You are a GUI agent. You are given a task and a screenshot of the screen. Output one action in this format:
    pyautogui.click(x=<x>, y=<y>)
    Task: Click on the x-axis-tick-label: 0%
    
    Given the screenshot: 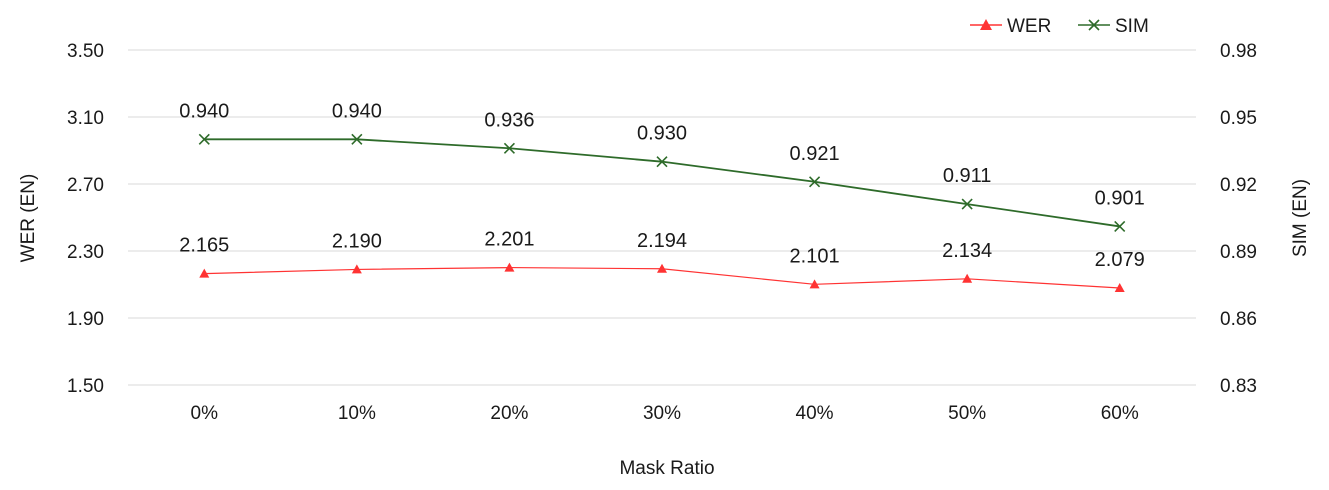 What is the action you would take?
    pyautogui.click(x=205, y=413)
    